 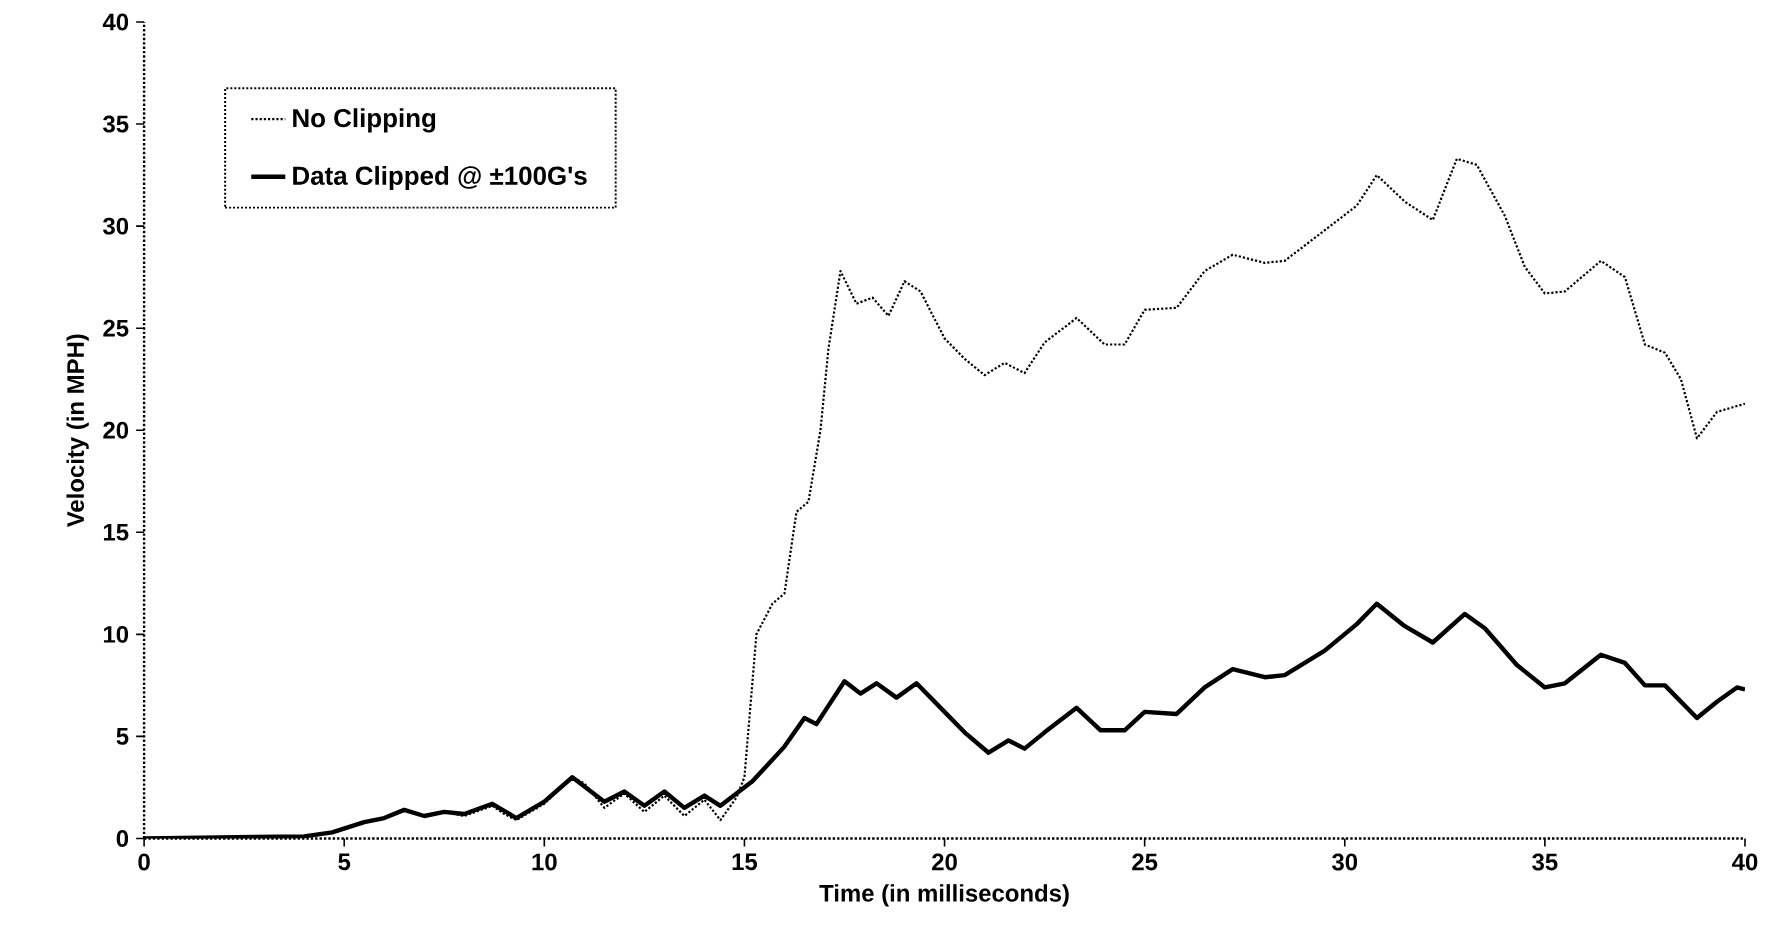 I want to click on x-axis-title: Time (in milliseconds), so click(x=944, y=895).